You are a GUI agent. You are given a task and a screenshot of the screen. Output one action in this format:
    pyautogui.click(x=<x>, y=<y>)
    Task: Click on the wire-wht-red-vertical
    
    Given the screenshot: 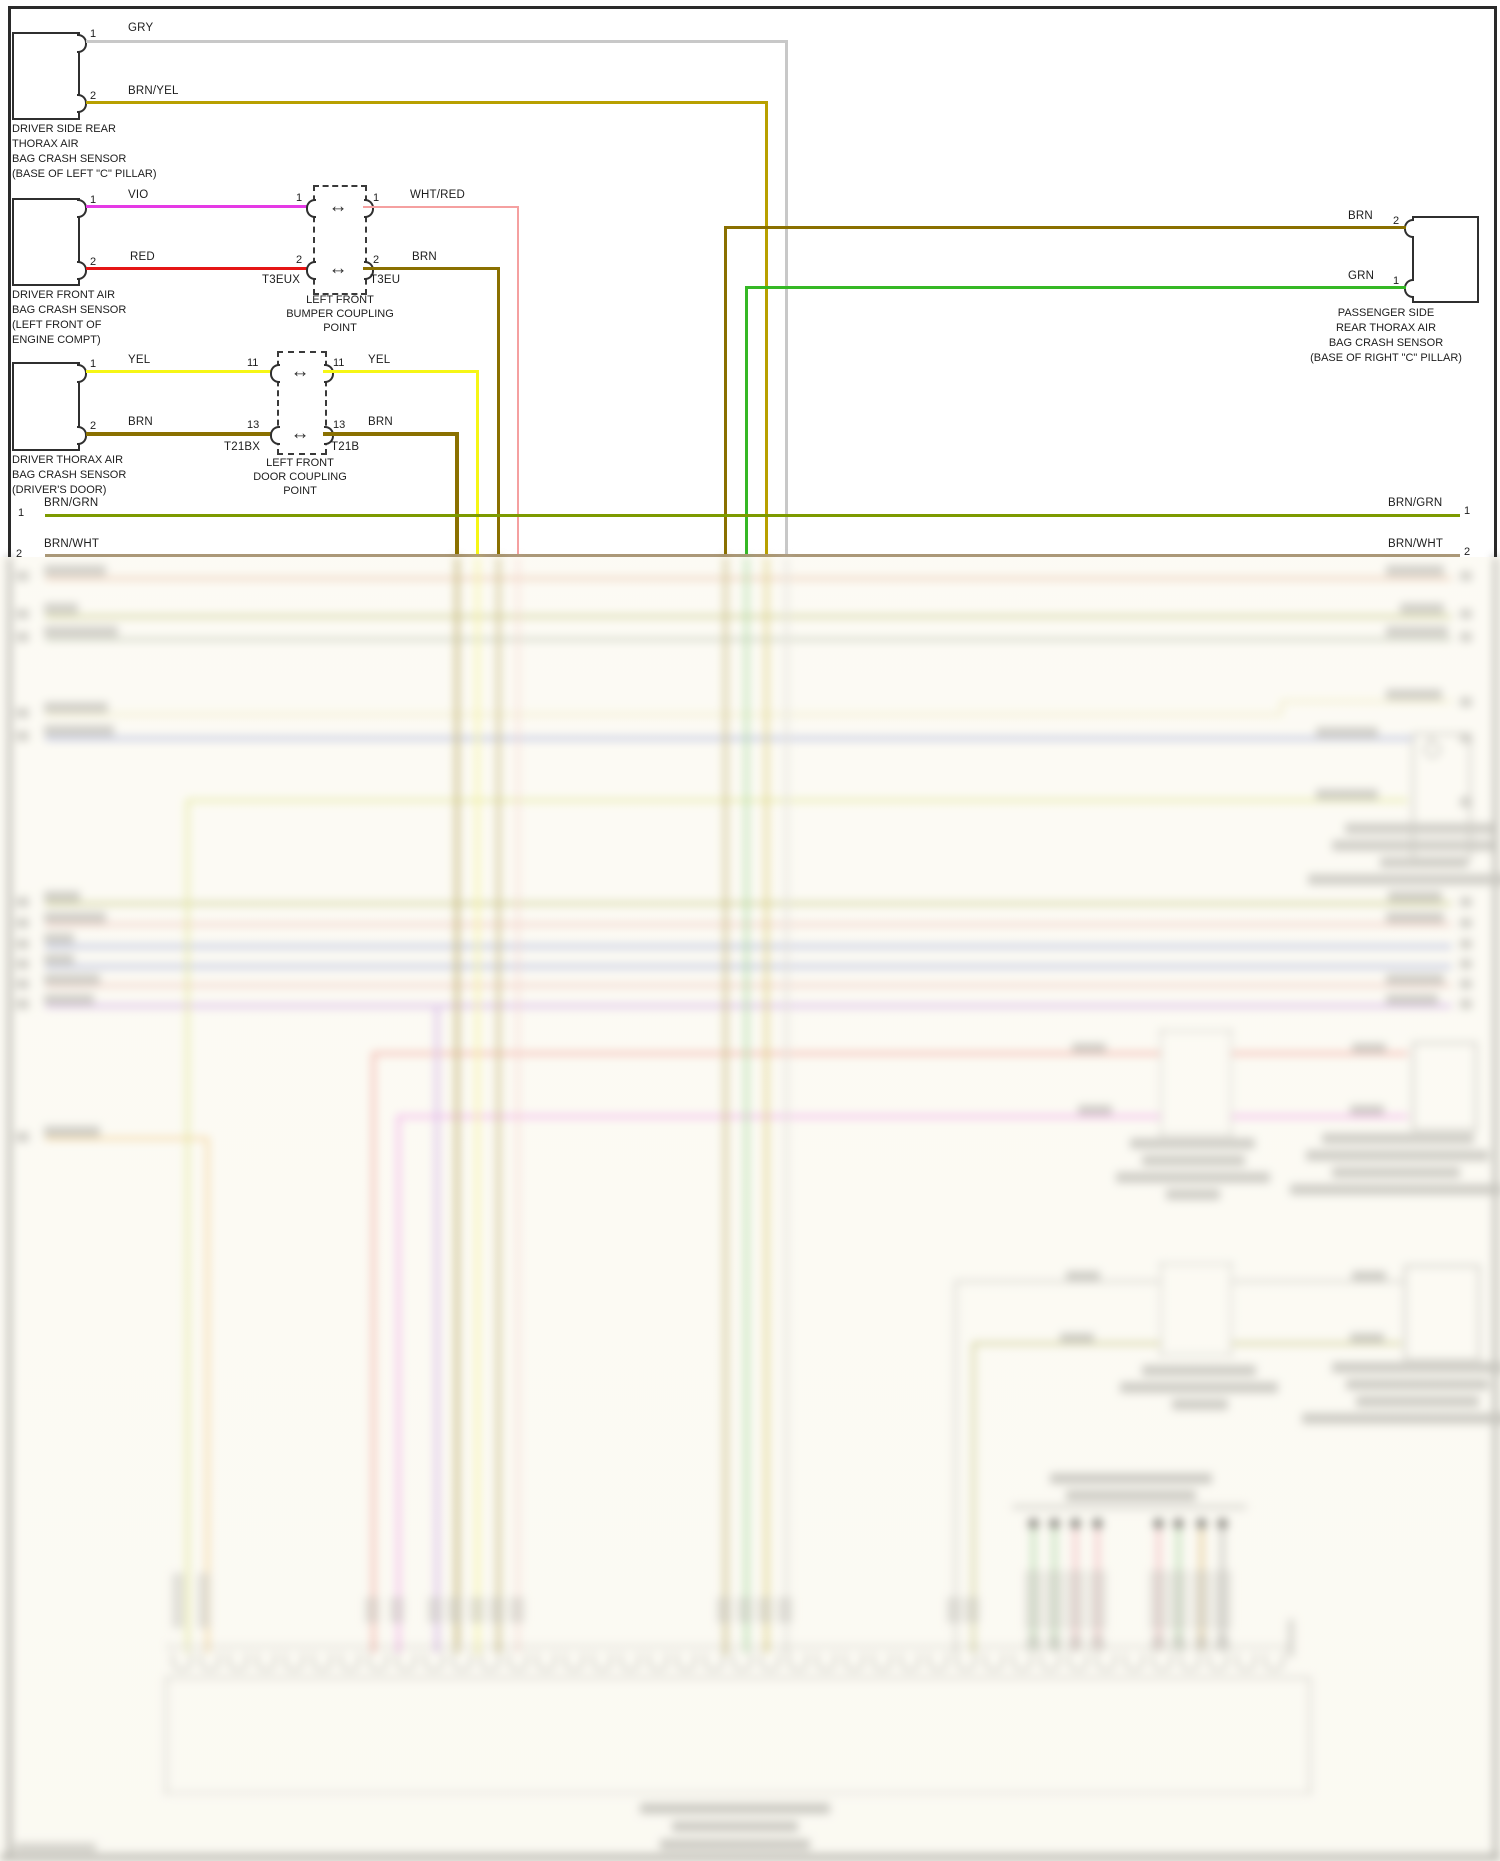 What is the action you would take?
    pyautogui.click(x=518, y=381)
    